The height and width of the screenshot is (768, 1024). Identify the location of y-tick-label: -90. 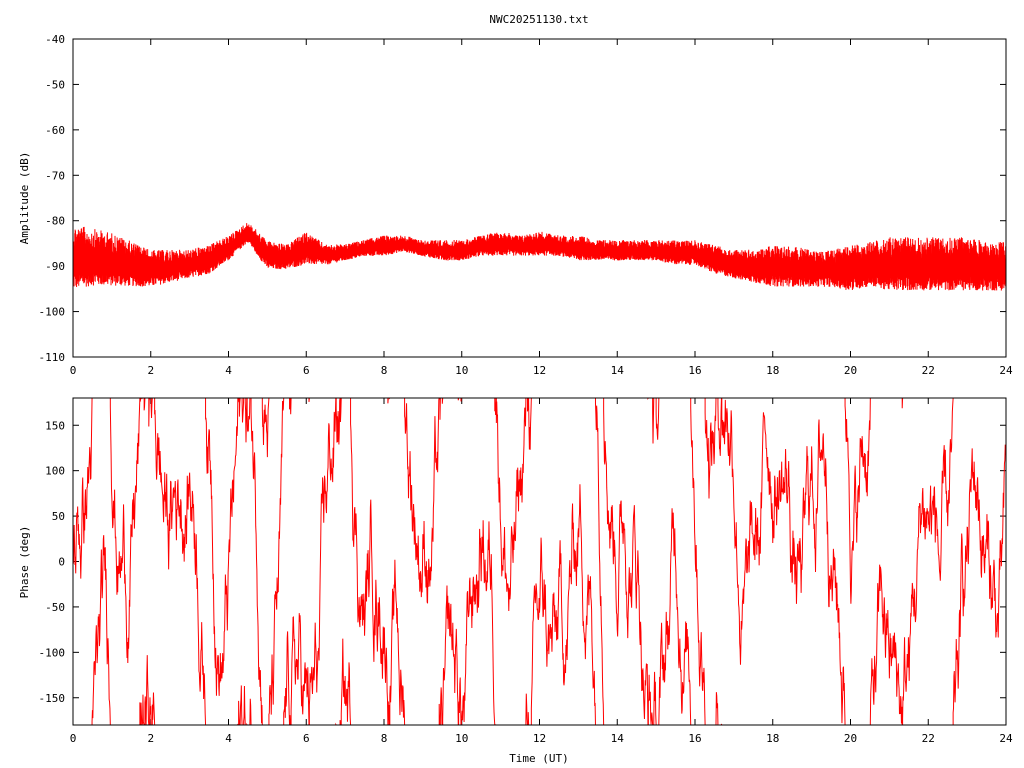
(55, 266).